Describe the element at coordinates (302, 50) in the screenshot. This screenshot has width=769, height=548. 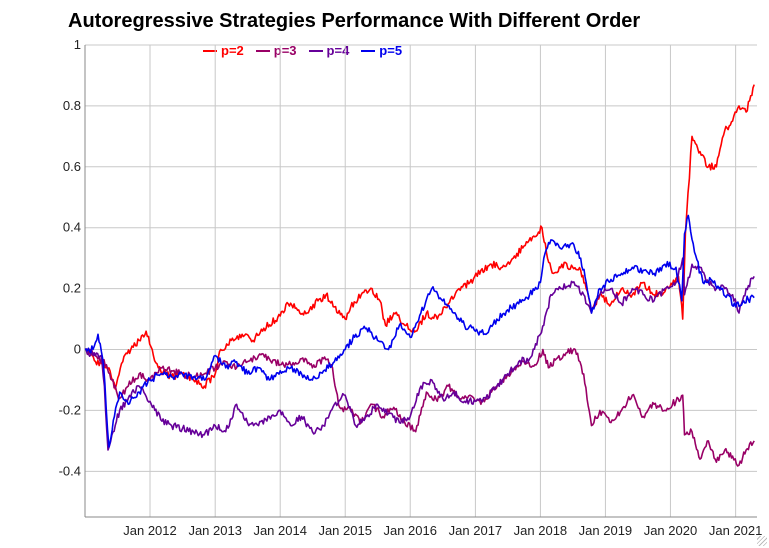
I see `legend: p=2 p=3 p=4 p=5` at that location.